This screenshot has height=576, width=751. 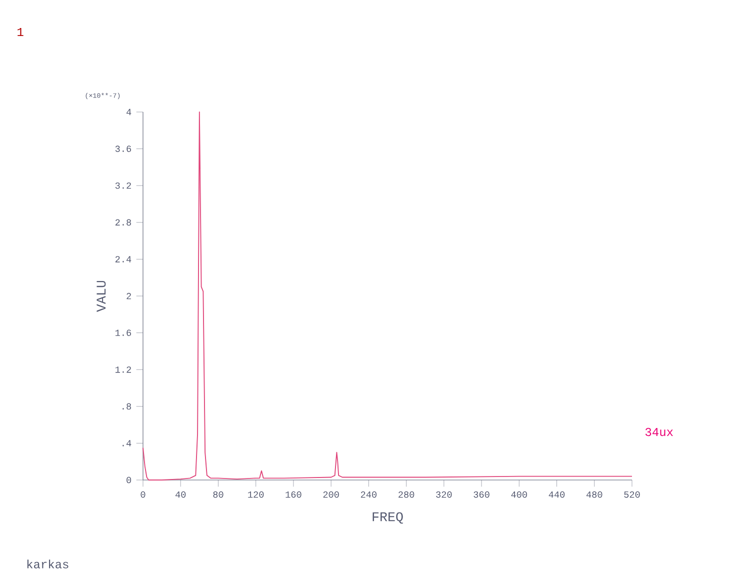 What do you see at coordinates (126, 406) in the screenshot?
I see `y-tick-label: .8` at bounding box center [126, 406].